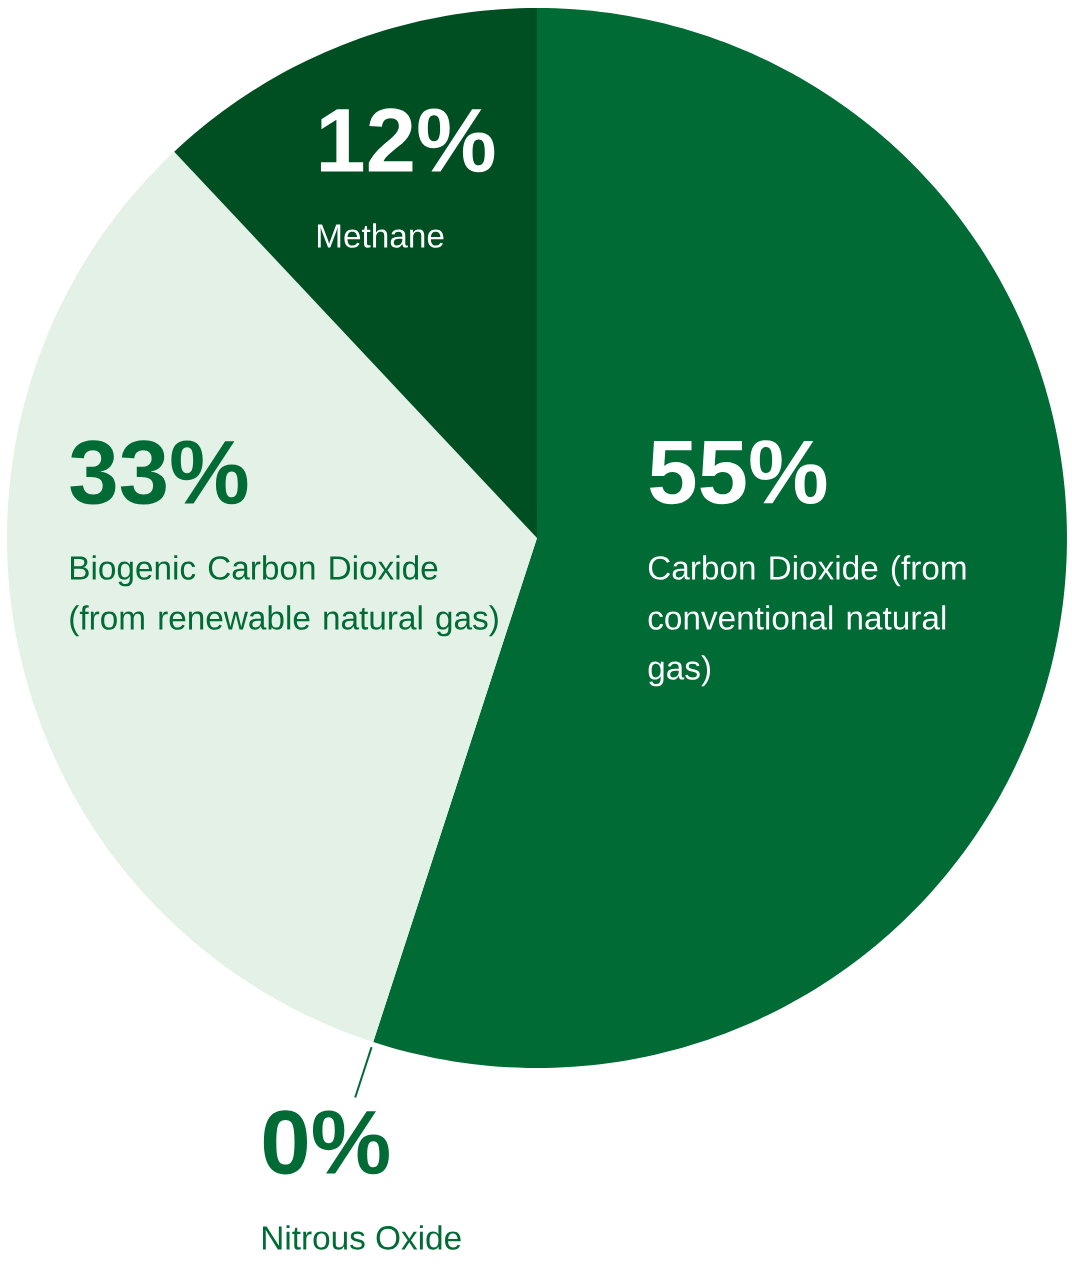  Describe the element at coordinates (807, 621) in the screenshot. I see `slice-label: Carbon Dioxide (from conventional natural gas)` at that location.